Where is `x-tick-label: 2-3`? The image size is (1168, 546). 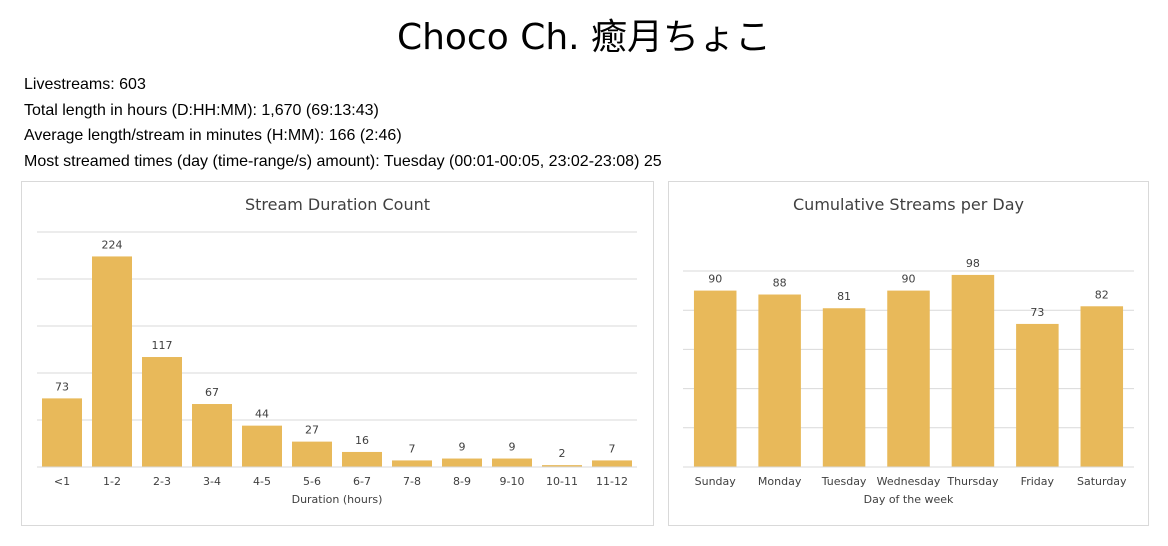
x-tick-label: 2-3 is located at coordinates (162, 481).